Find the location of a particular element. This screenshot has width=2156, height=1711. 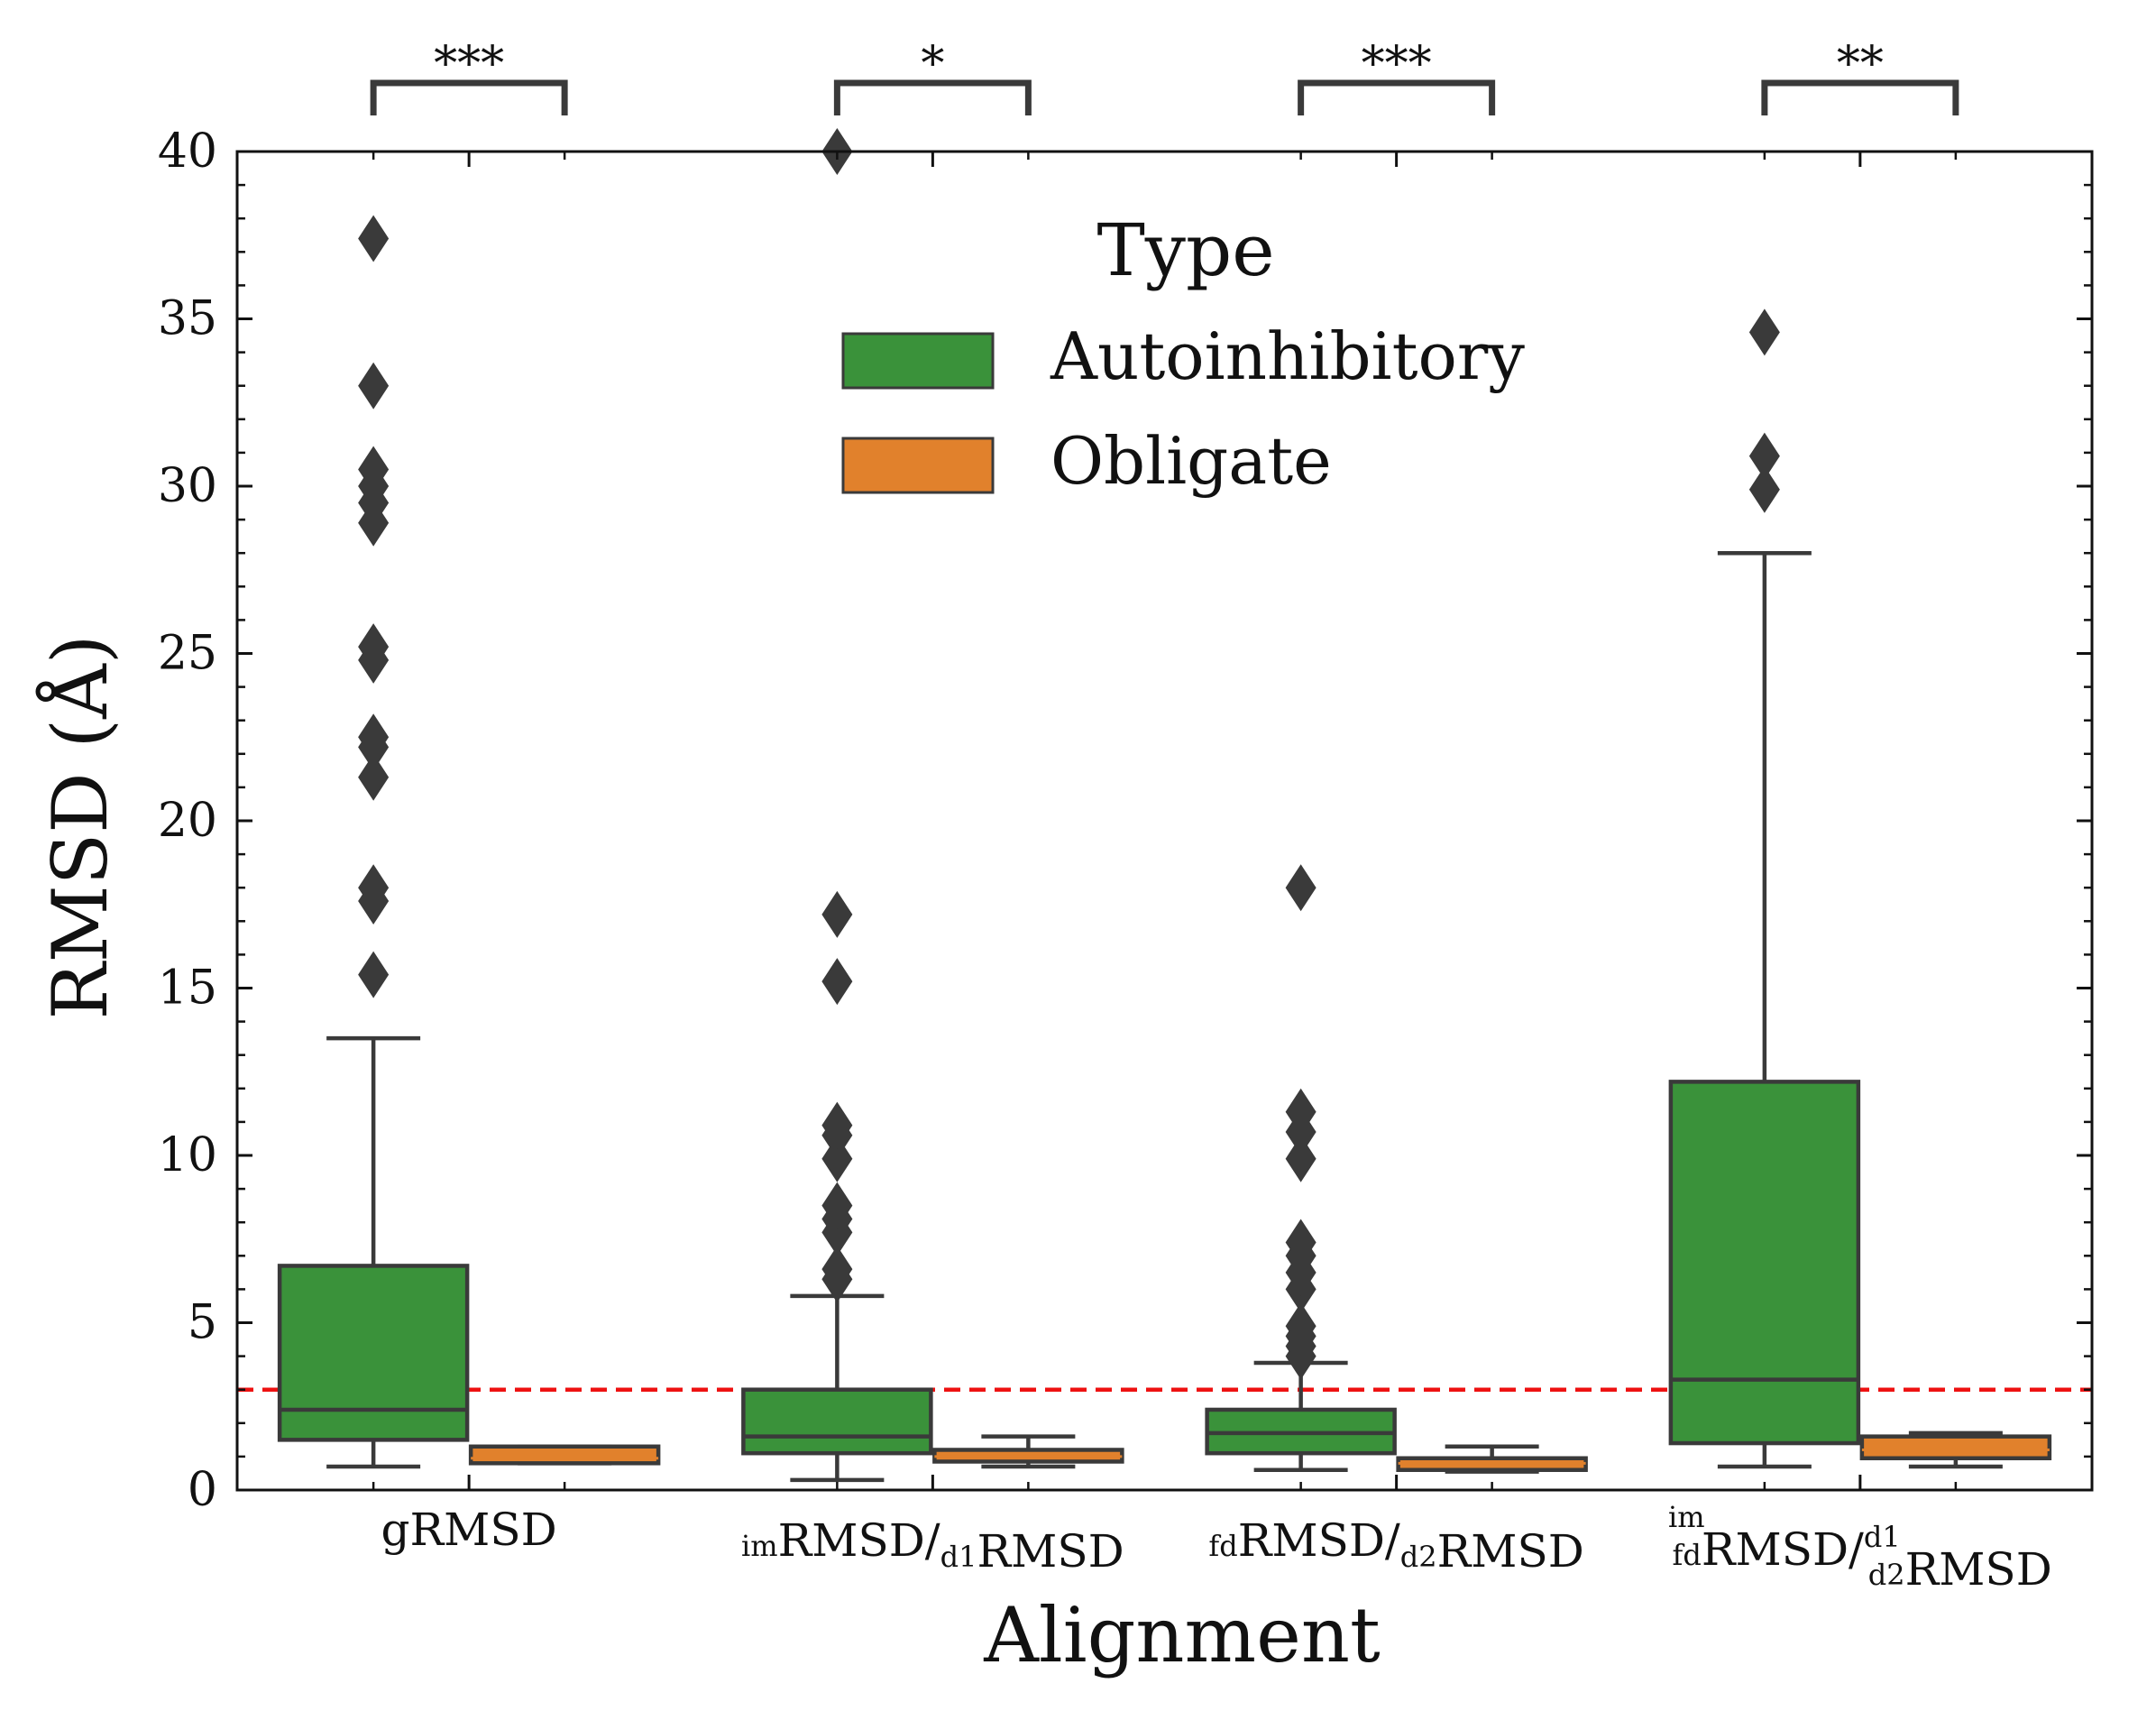

x-tick-label-g: gRMSD is located at coordinates (469, 1530).